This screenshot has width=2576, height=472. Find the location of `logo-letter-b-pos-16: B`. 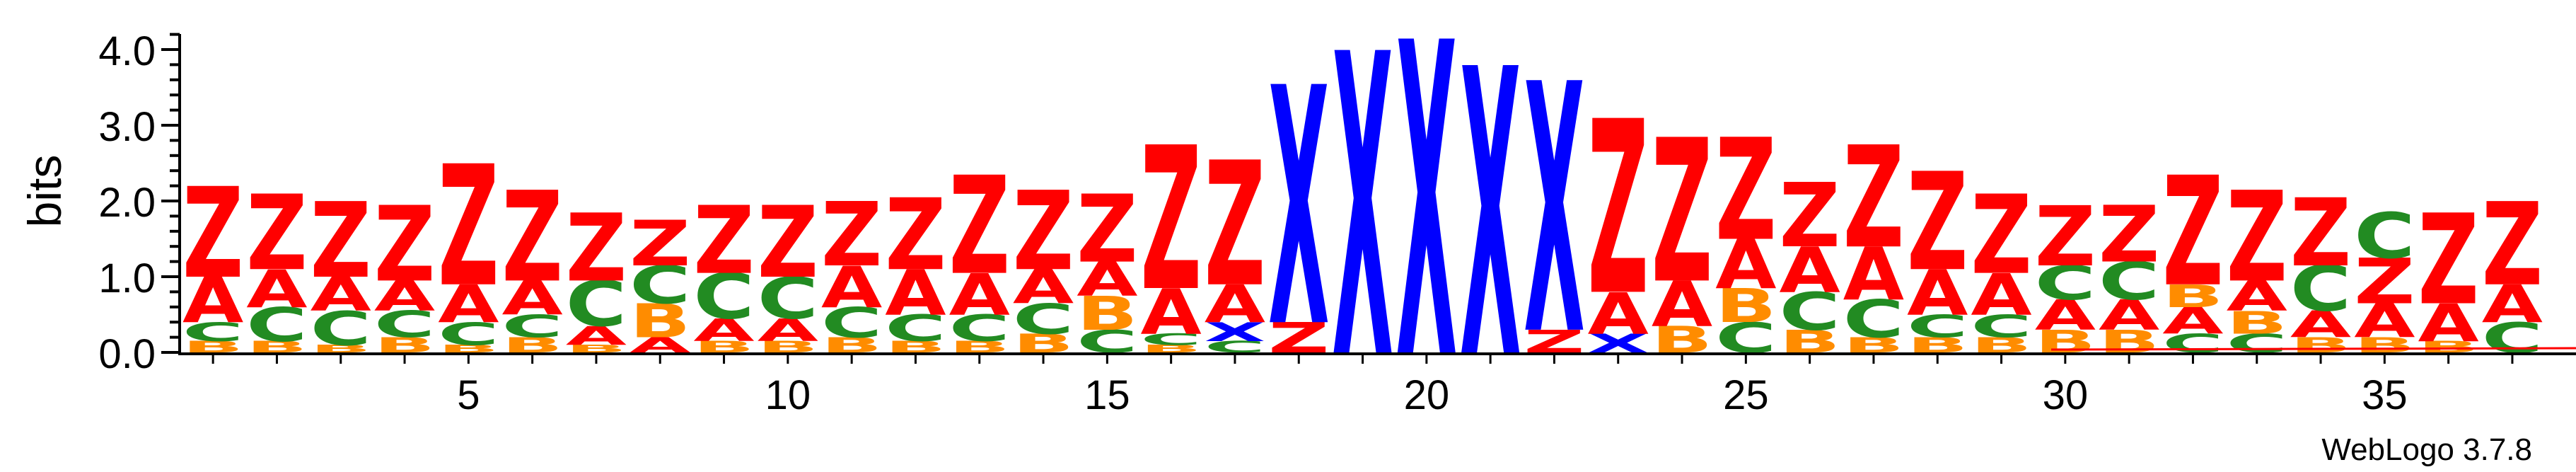

logo-letter-b-pos-16: B is located at coordinates (1171, 349).